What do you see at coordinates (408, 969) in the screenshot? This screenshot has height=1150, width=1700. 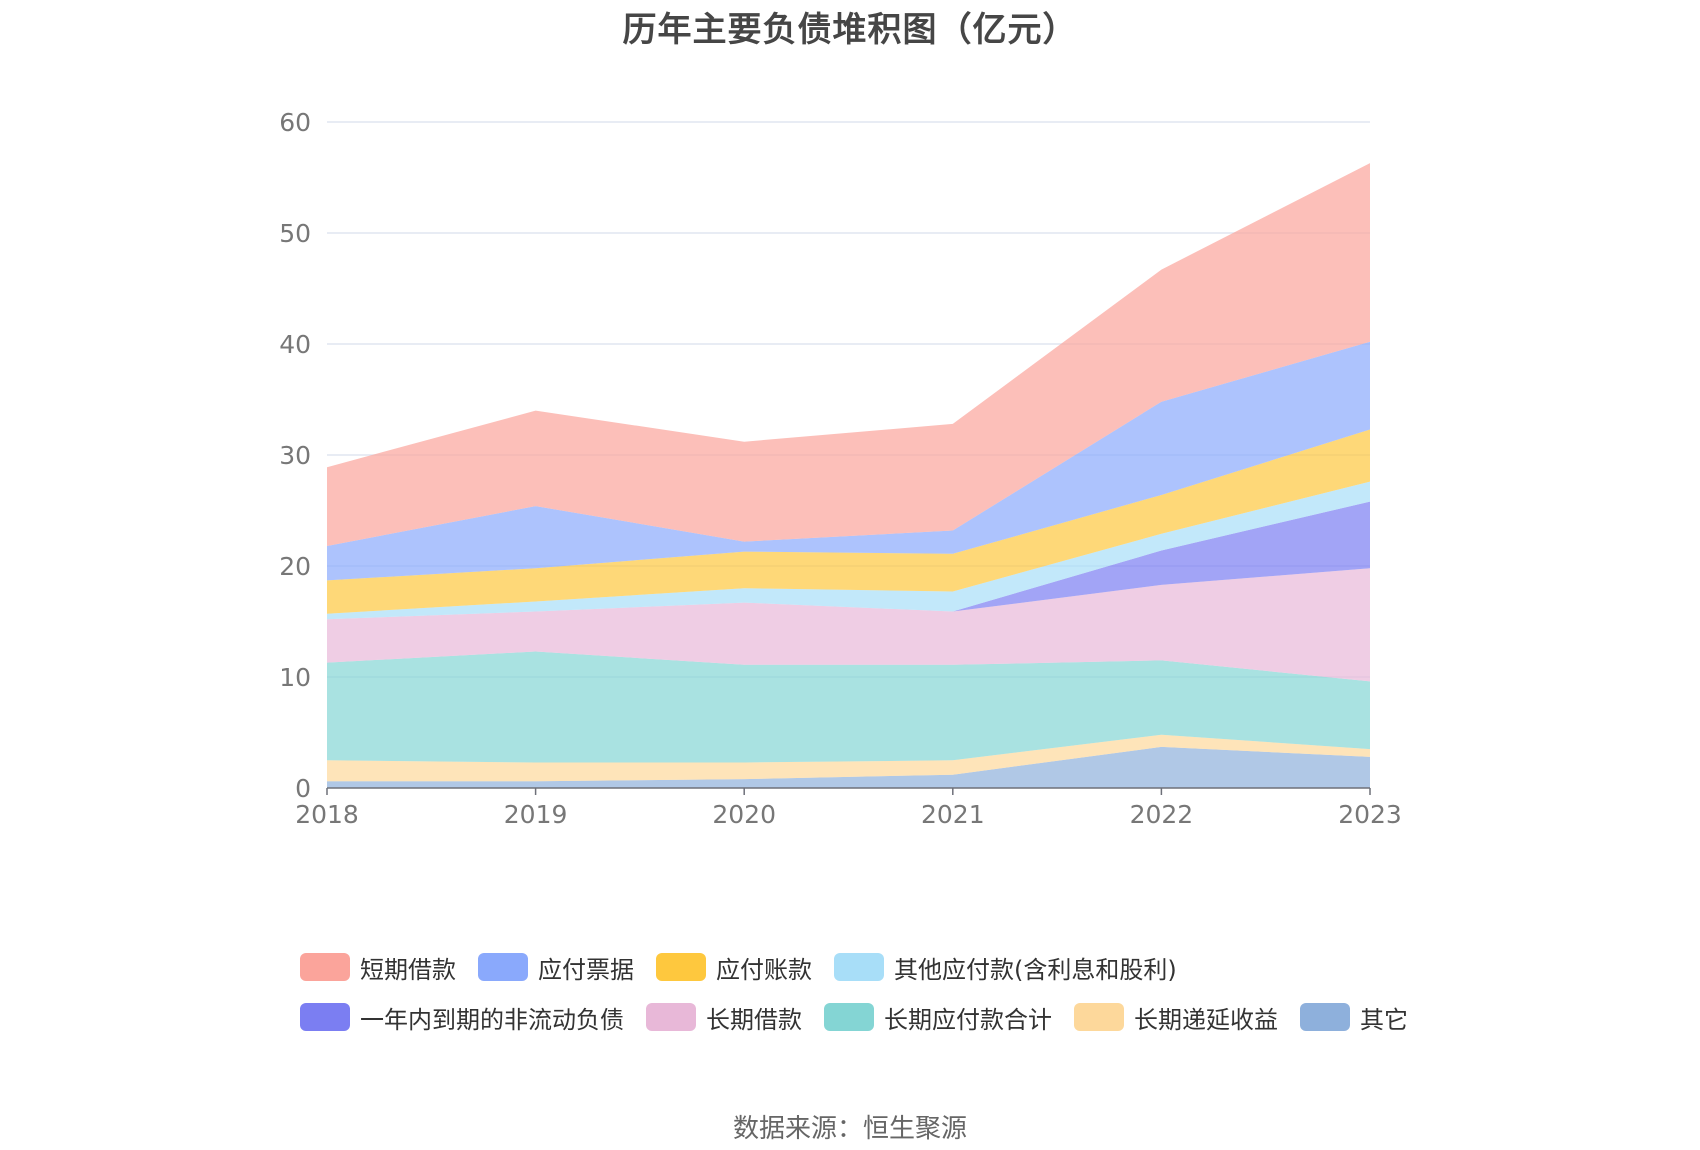 I see `legend-label: 短期借款` at bounding box center [408, 969].